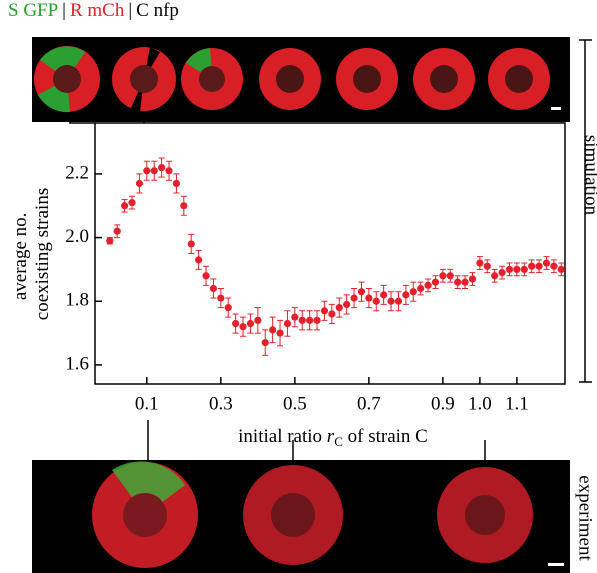 This screenshot has height=573, width=597. Describe the element at coordinates (328, 514) in the screenshot. I see `experiment-colonies` at that location.